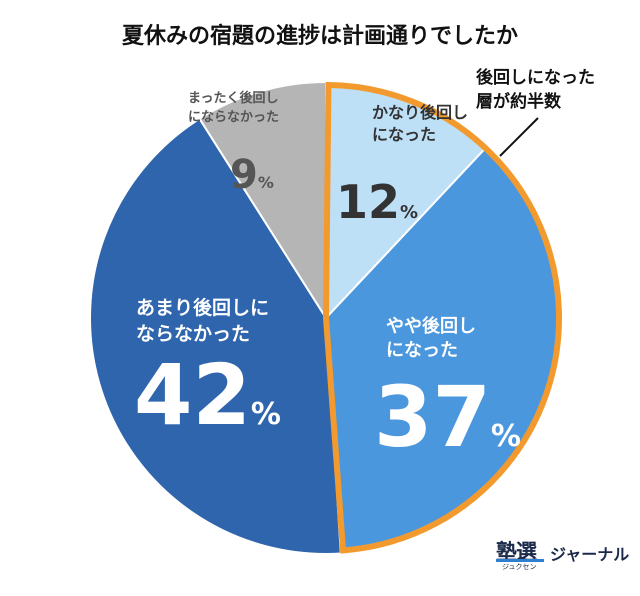 The image size is (640, 596). What do you see at coordinates (207, 395) in the screenshot?
I see `slice-value-3: 42%` at bounding box center [207, 395].